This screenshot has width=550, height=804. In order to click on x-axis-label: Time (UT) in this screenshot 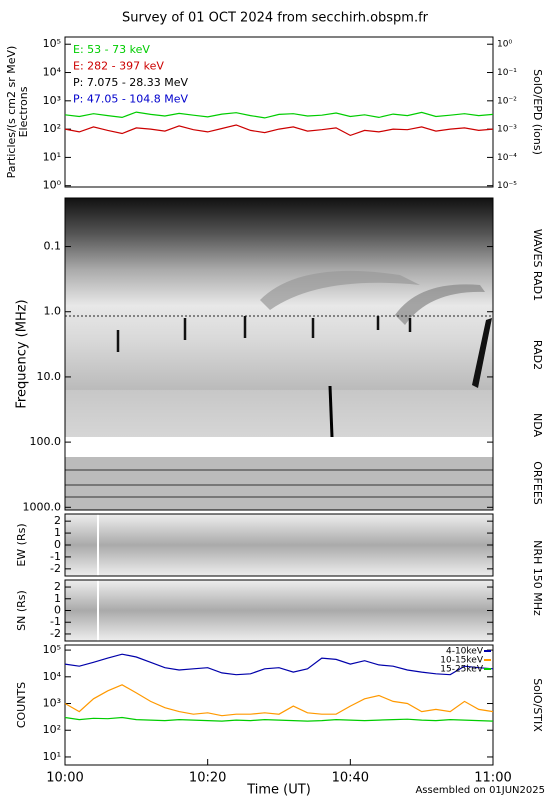, I will do `click(278, 790)`.